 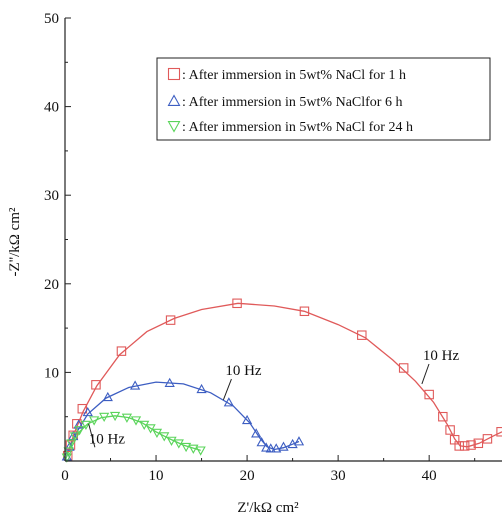 What do you see at coordinates (174, 74) in the screenshot?
I see `legend-marker-1h` at bounding box center [174, 74].